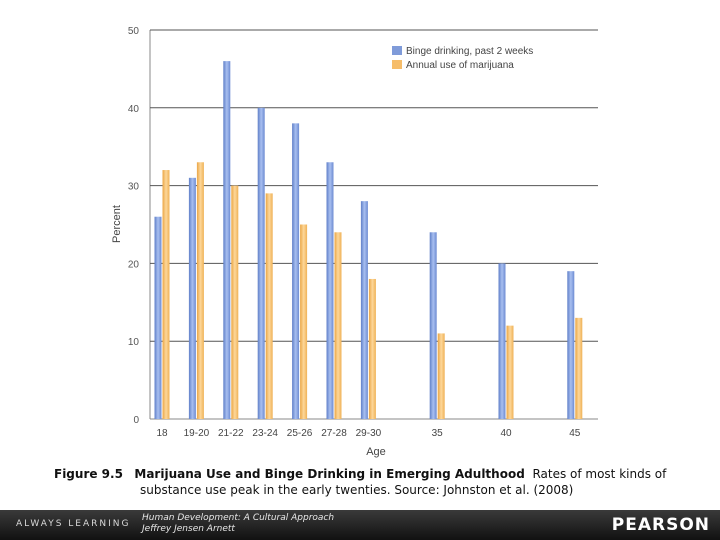 The height and width of the screenshot is (540, 720). I want to click on x-tick-label: 25-26, so click(300, 433).